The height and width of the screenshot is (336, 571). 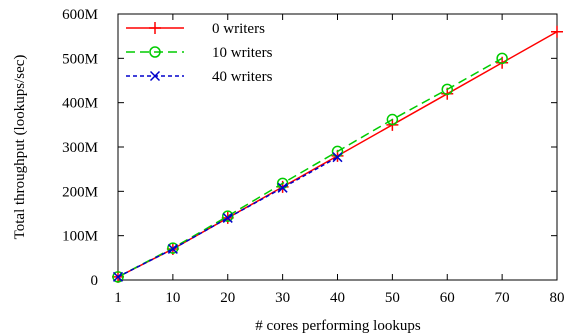 I want to click on legend-label: 10 writers, so click(x=242, y=53).